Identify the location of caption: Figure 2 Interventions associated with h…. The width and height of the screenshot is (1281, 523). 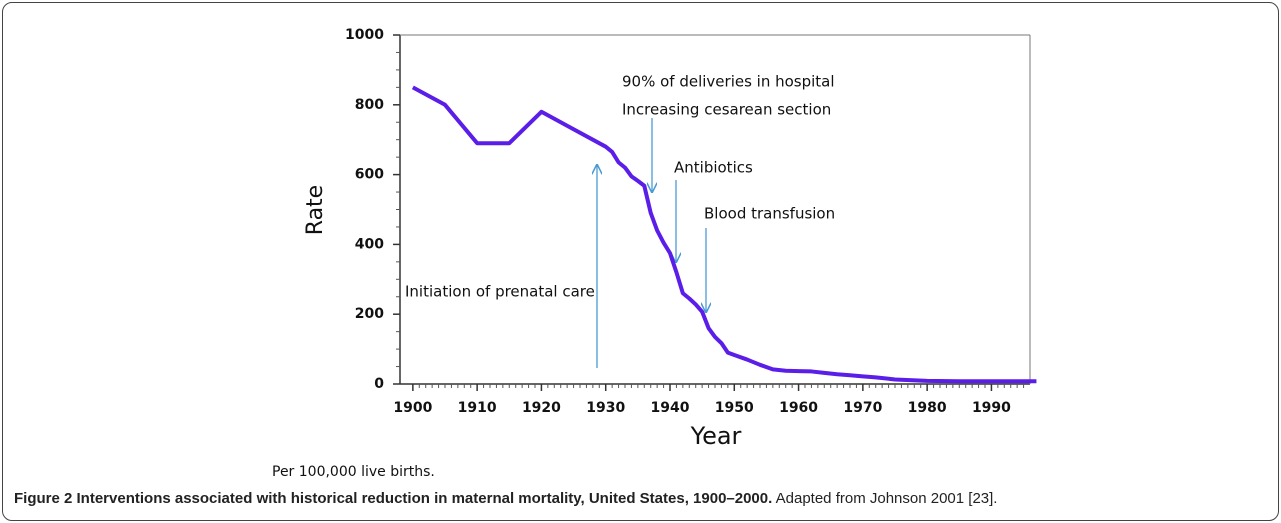
(505, 498).